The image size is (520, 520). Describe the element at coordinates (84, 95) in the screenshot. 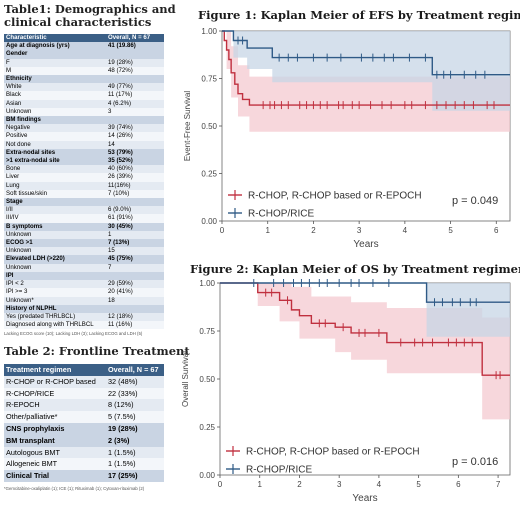

I see `table1-row: Black 11 (17%)` at that location.